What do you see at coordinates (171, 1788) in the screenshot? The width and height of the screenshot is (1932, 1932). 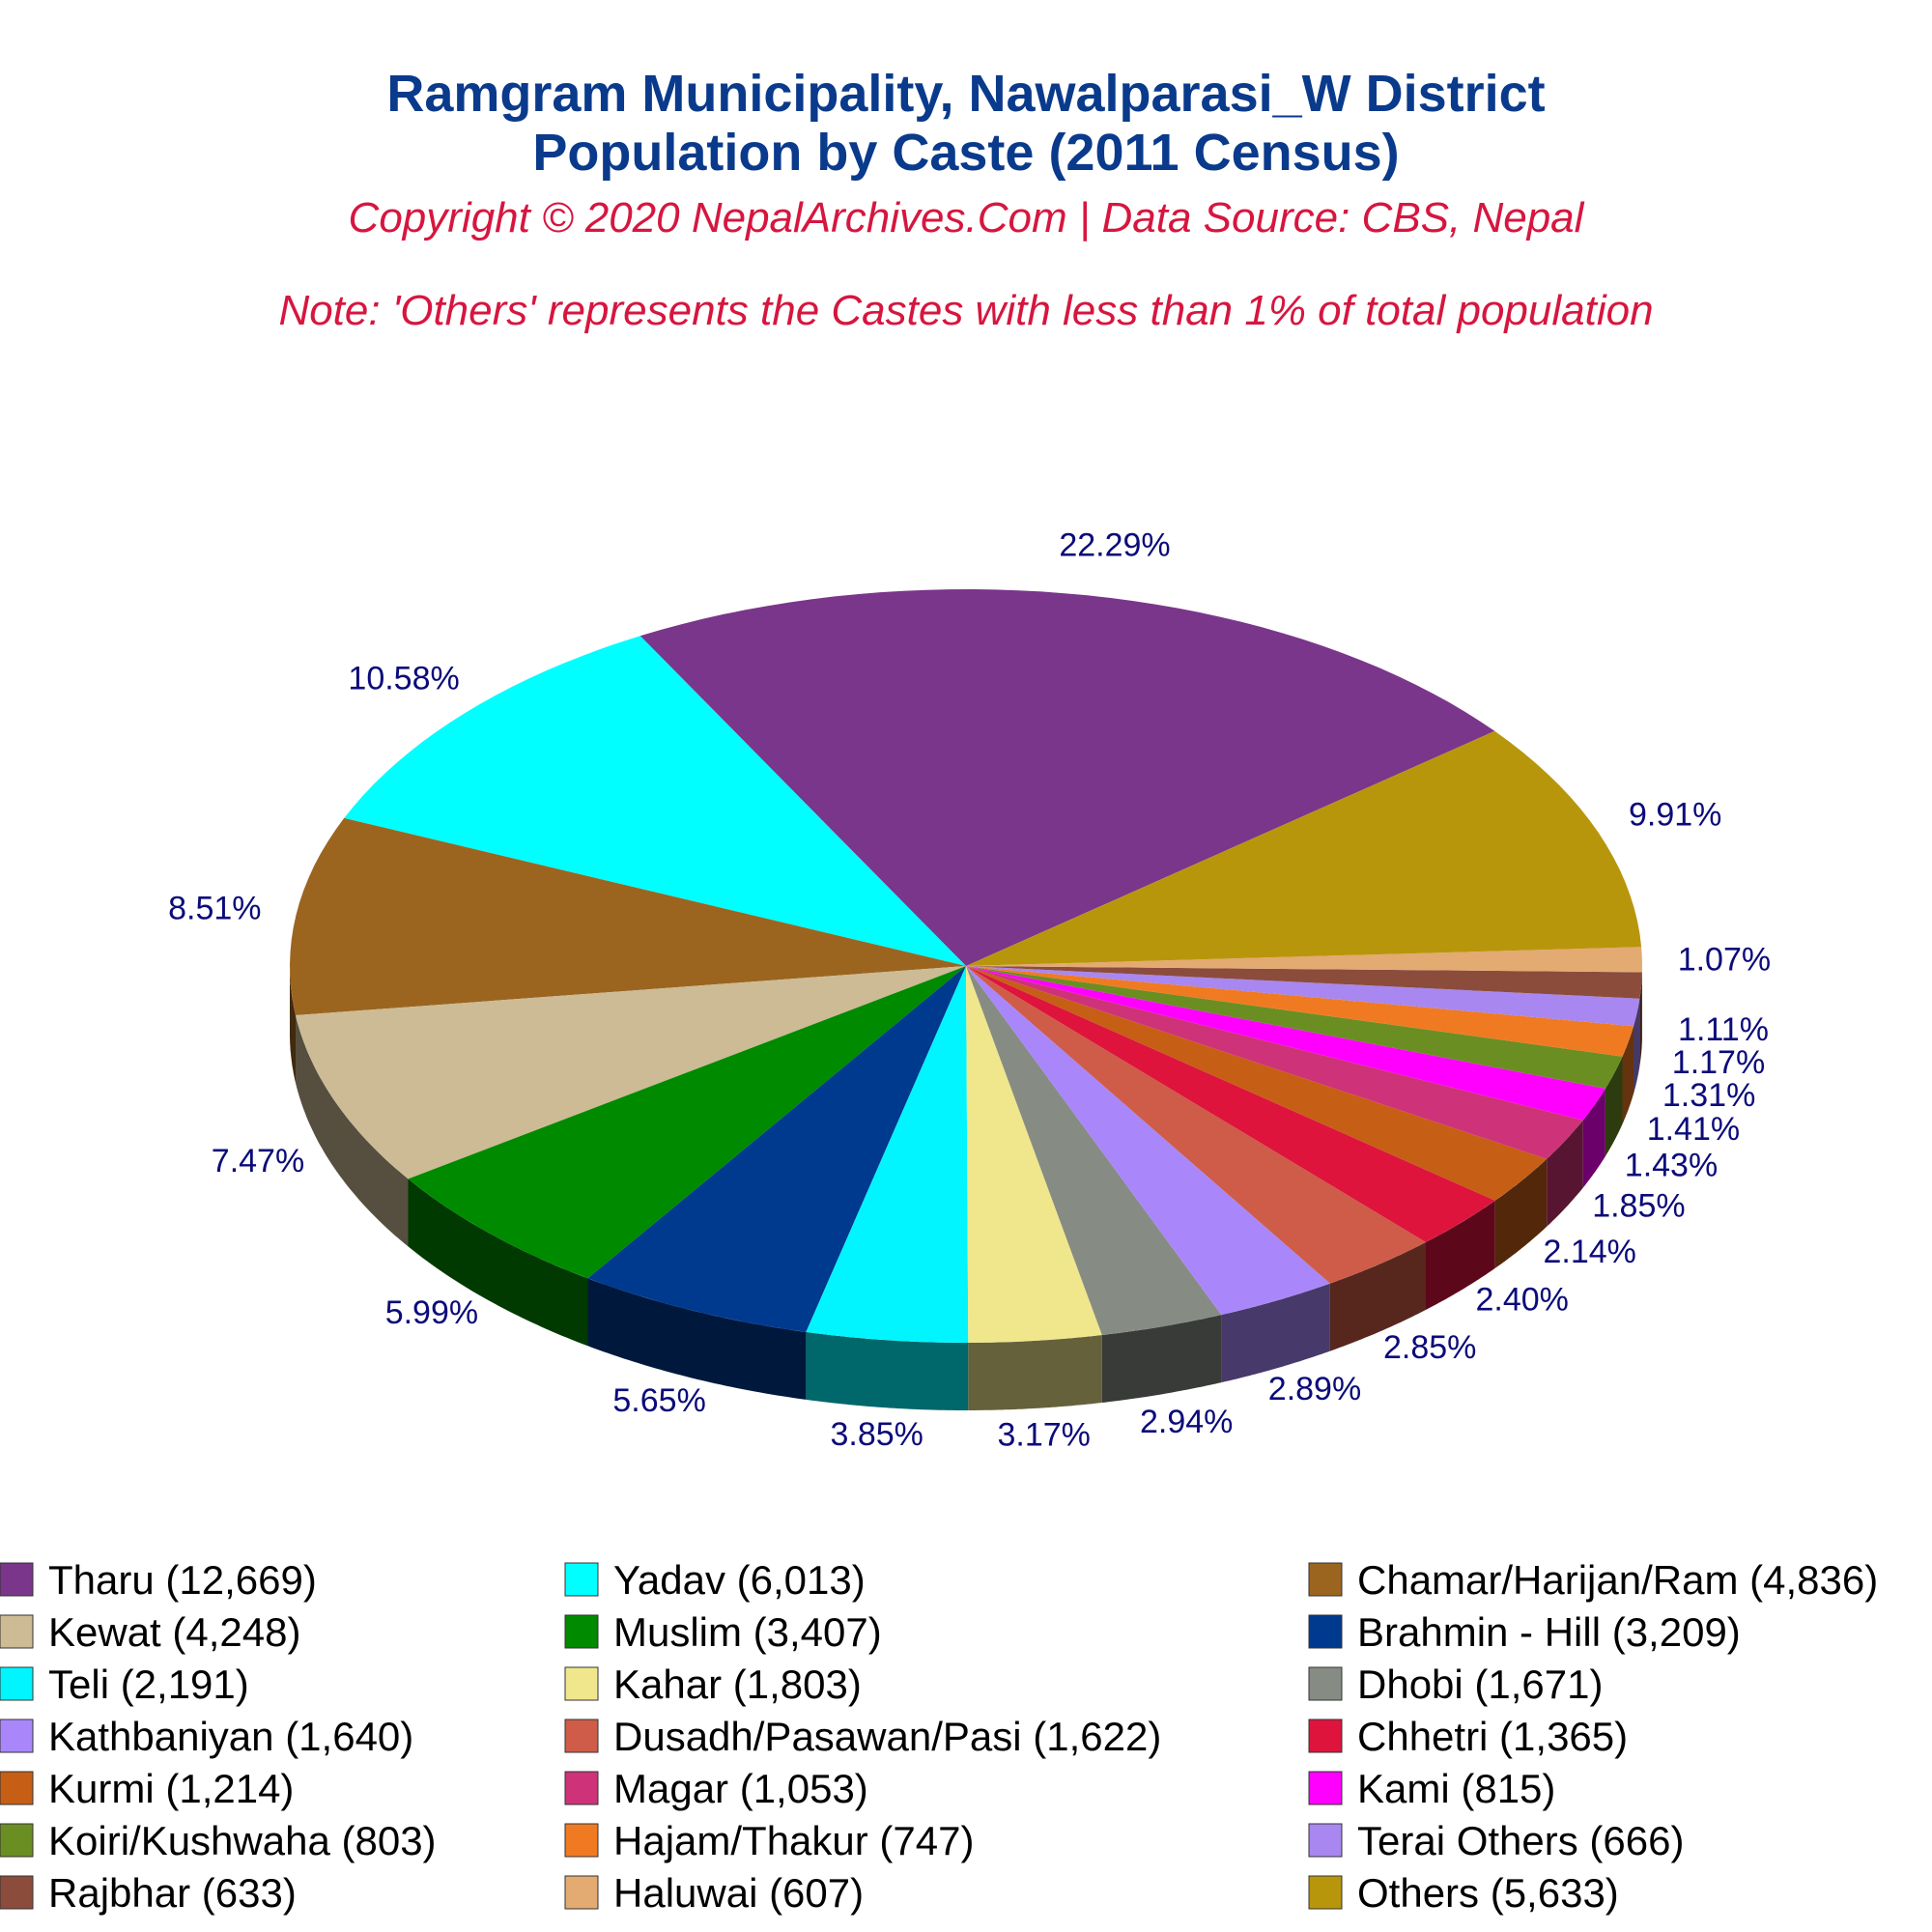 I see `legend-label: Kurmi (1,214)` at bounding box center [171, 1788].